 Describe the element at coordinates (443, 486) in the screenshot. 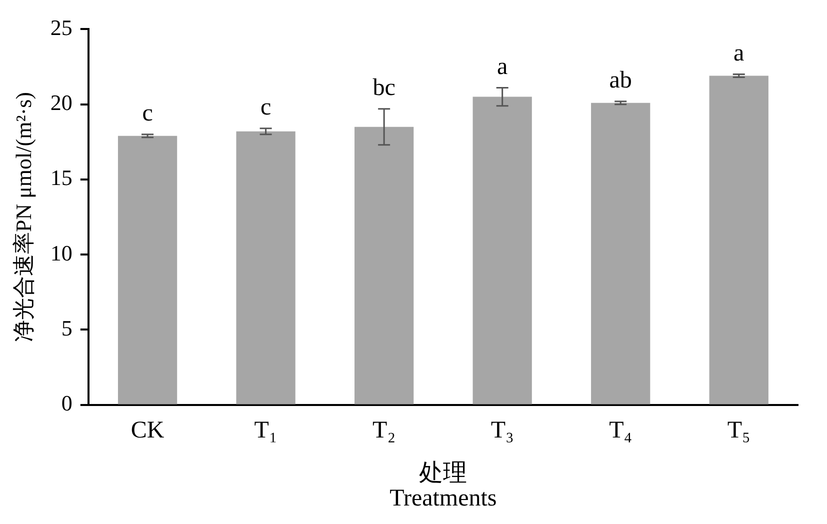

I see `x-axis-title: 处理 Treatments` at that location.